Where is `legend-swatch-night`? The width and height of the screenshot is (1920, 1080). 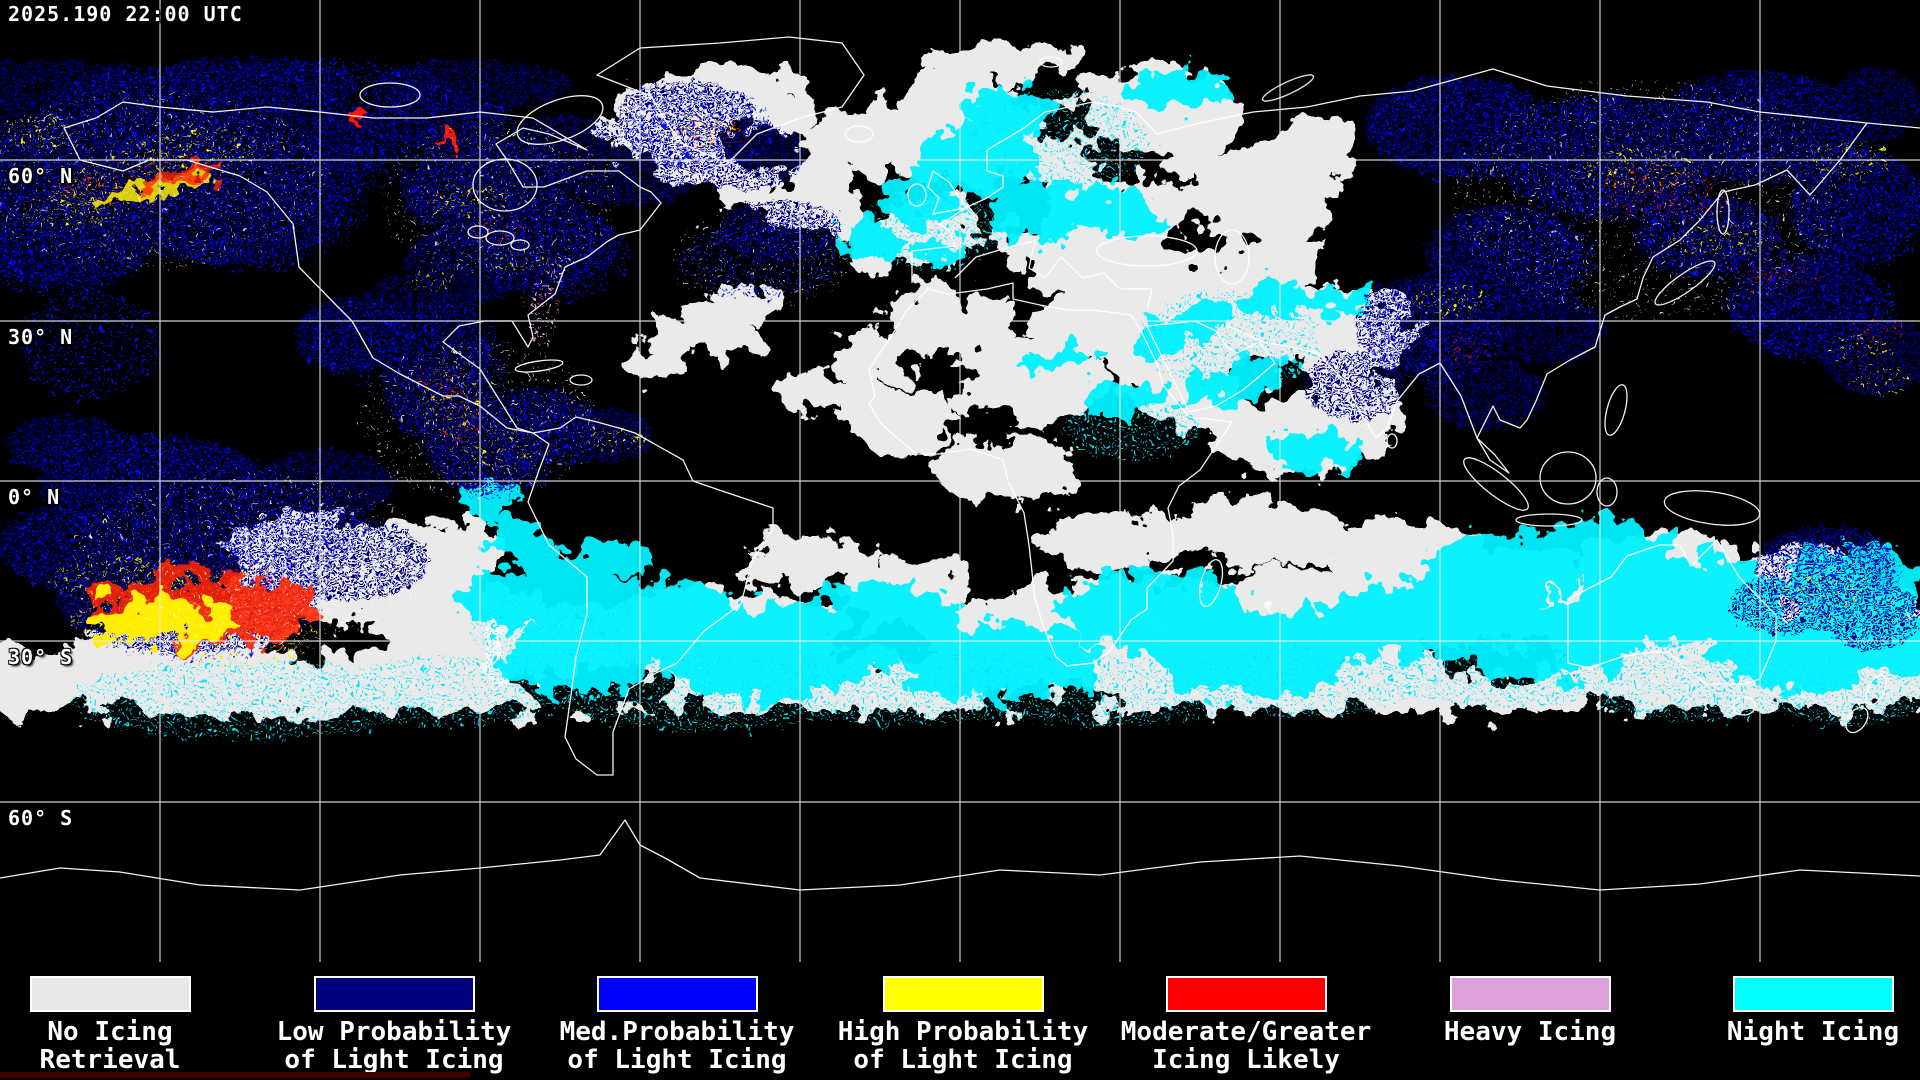 legend-swatch-night is located at coordinates (1813, 994).